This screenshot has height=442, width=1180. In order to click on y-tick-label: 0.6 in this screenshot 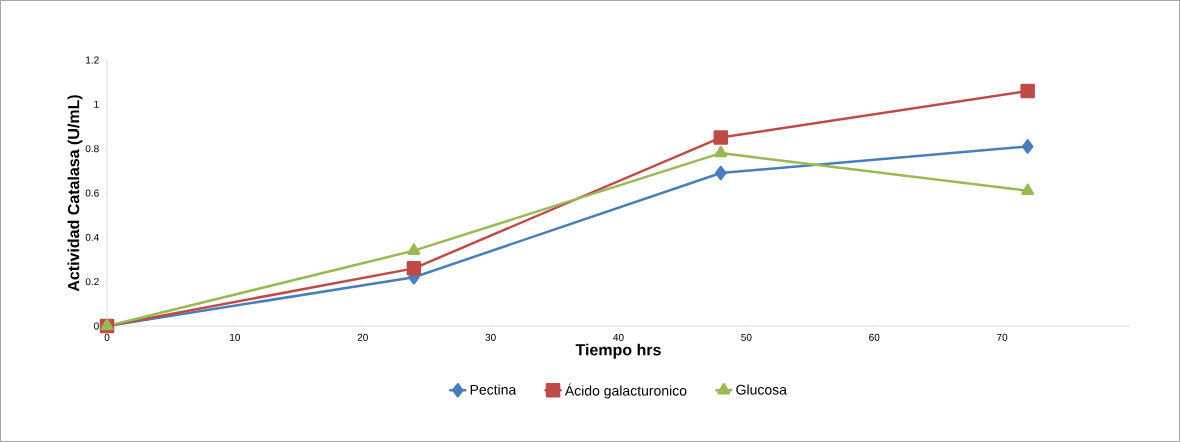, I will do `click(92, 193)`.